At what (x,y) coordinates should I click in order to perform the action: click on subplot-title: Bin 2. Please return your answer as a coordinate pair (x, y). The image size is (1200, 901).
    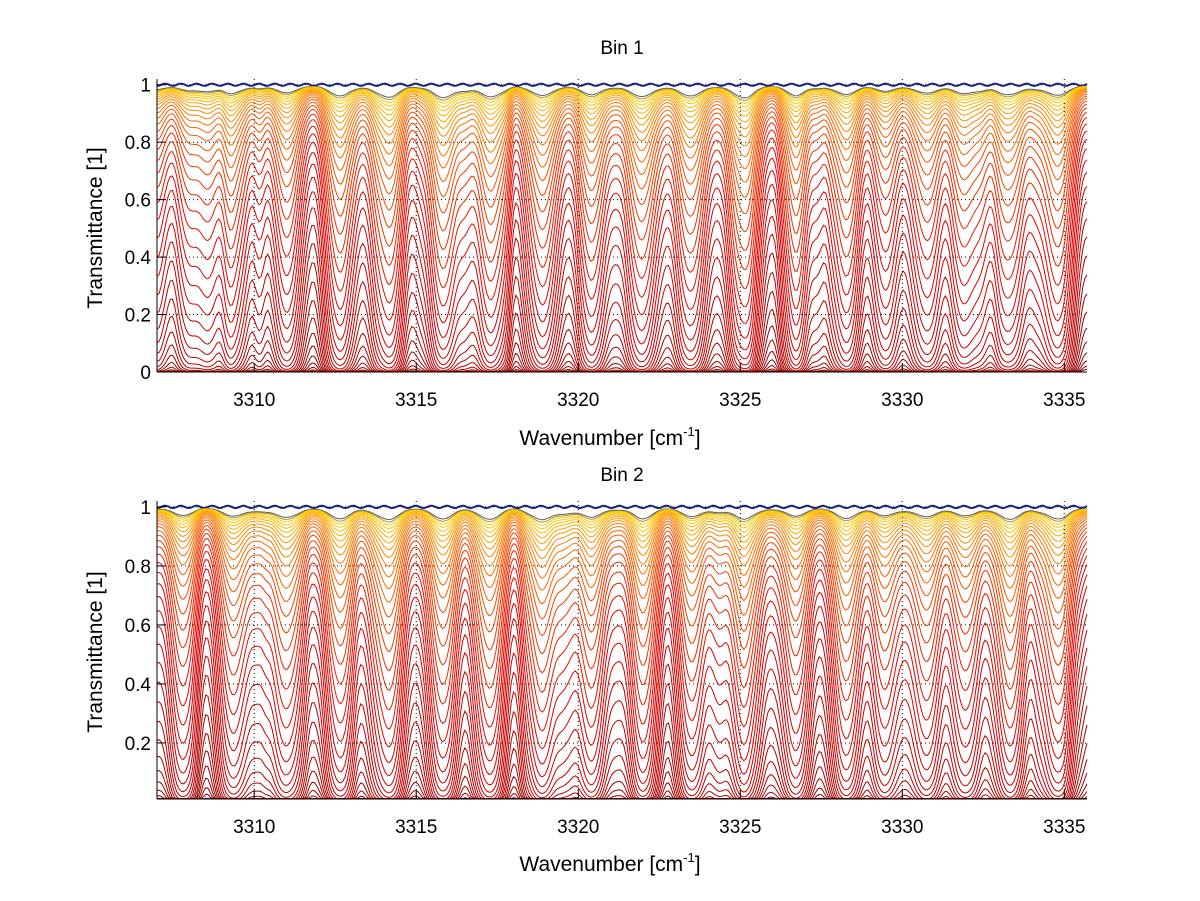
    Looking at the image, I should click on (621, 475).